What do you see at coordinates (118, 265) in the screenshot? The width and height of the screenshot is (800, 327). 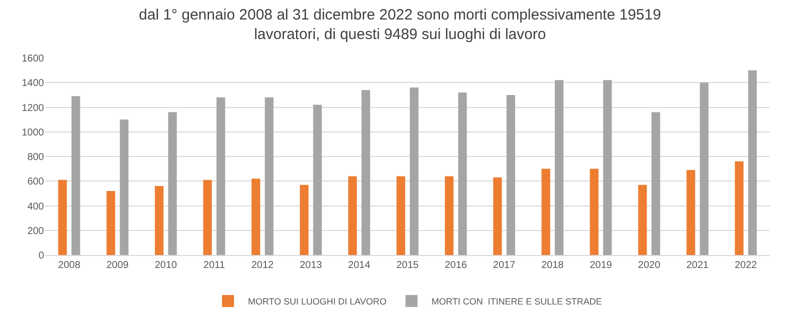 I see `x-tick-label: 2009` at bounding box center [118, 265].